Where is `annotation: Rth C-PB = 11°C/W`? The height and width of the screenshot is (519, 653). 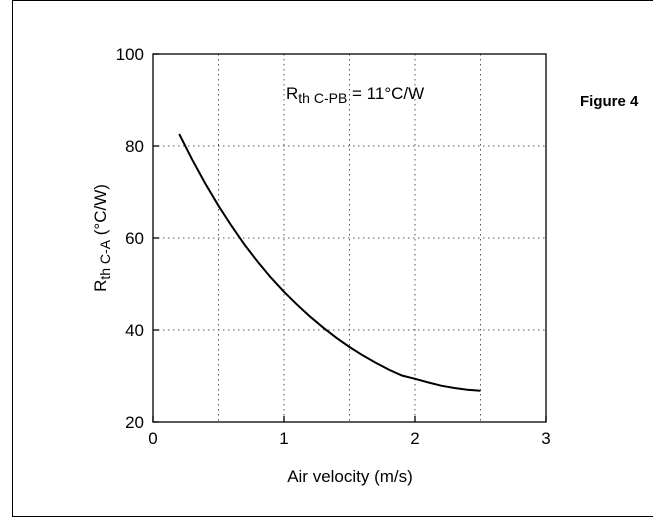 annotation: Rth C-PB = 11°C/W is located at coordinates (355, 95).